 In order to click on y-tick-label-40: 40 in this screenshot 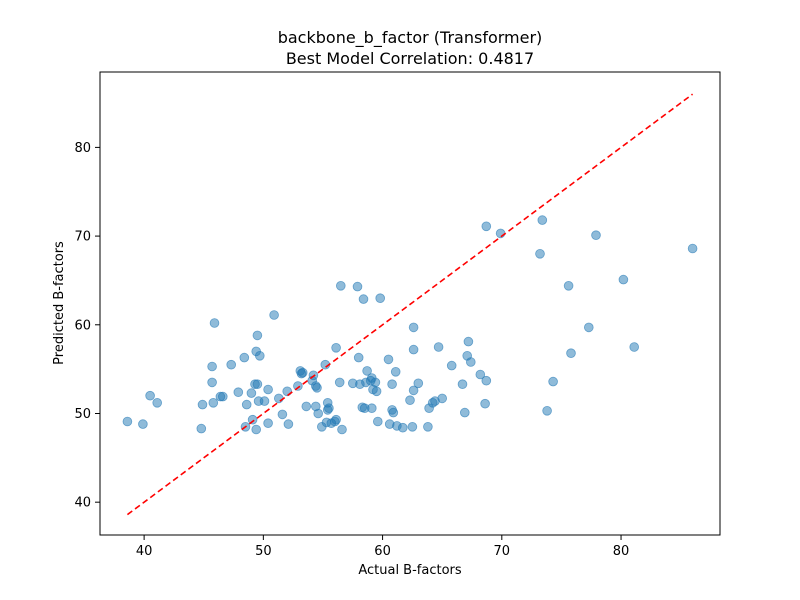, I will do `click(82, 503)`.